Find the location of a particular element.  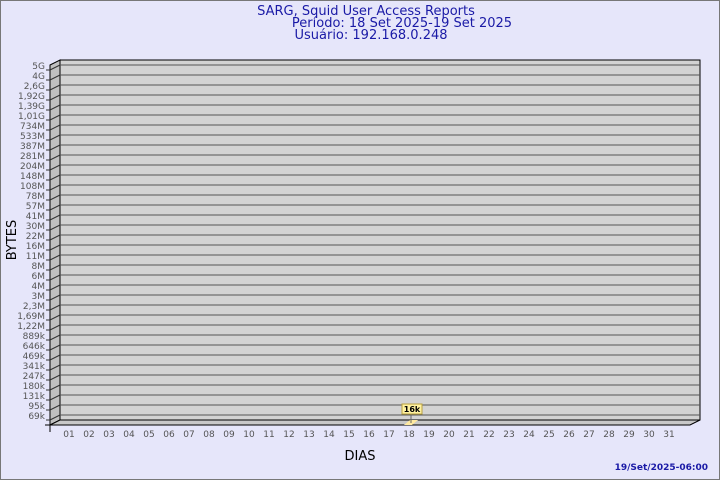

y-tick-label: 108M is located at coordinates (32, 187).